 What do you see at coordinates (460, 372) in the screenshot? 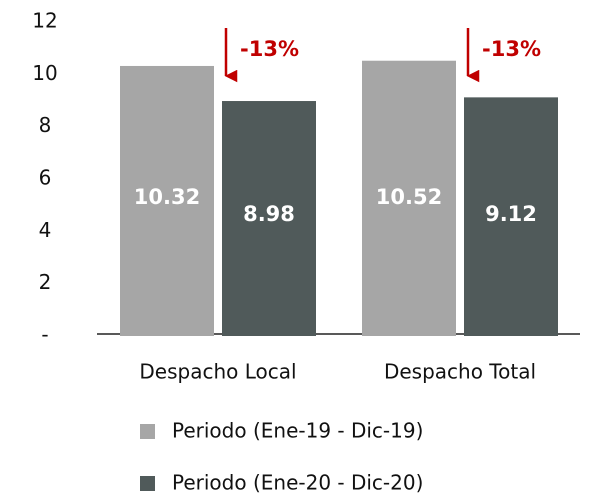
I see `x-tick-label: Despacho Total` at bounding box center [460, 372].